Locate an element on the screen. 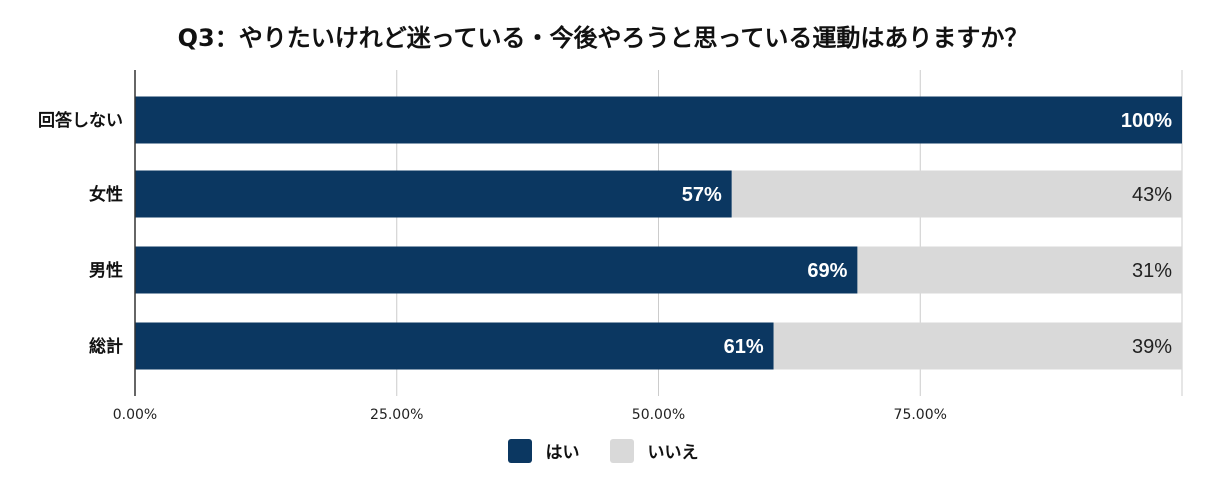  data-label: 31% is located at coordinates (1152, 271).